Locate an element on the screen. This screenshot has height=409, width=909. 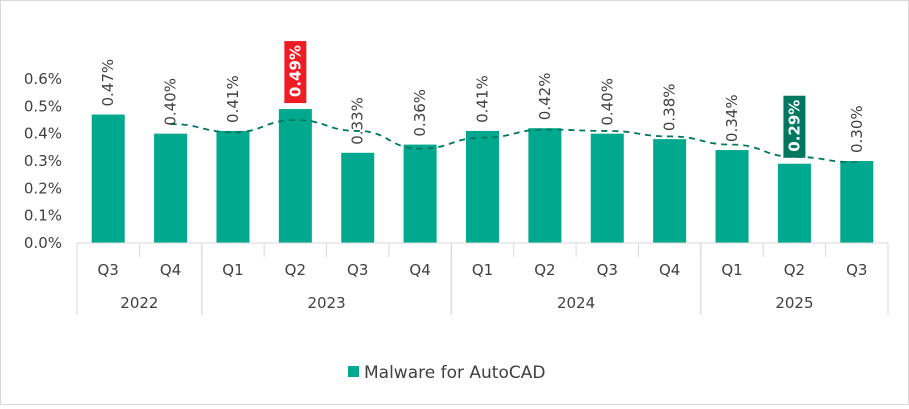
data-label: 0.29% is located at coordinates (794, 126).